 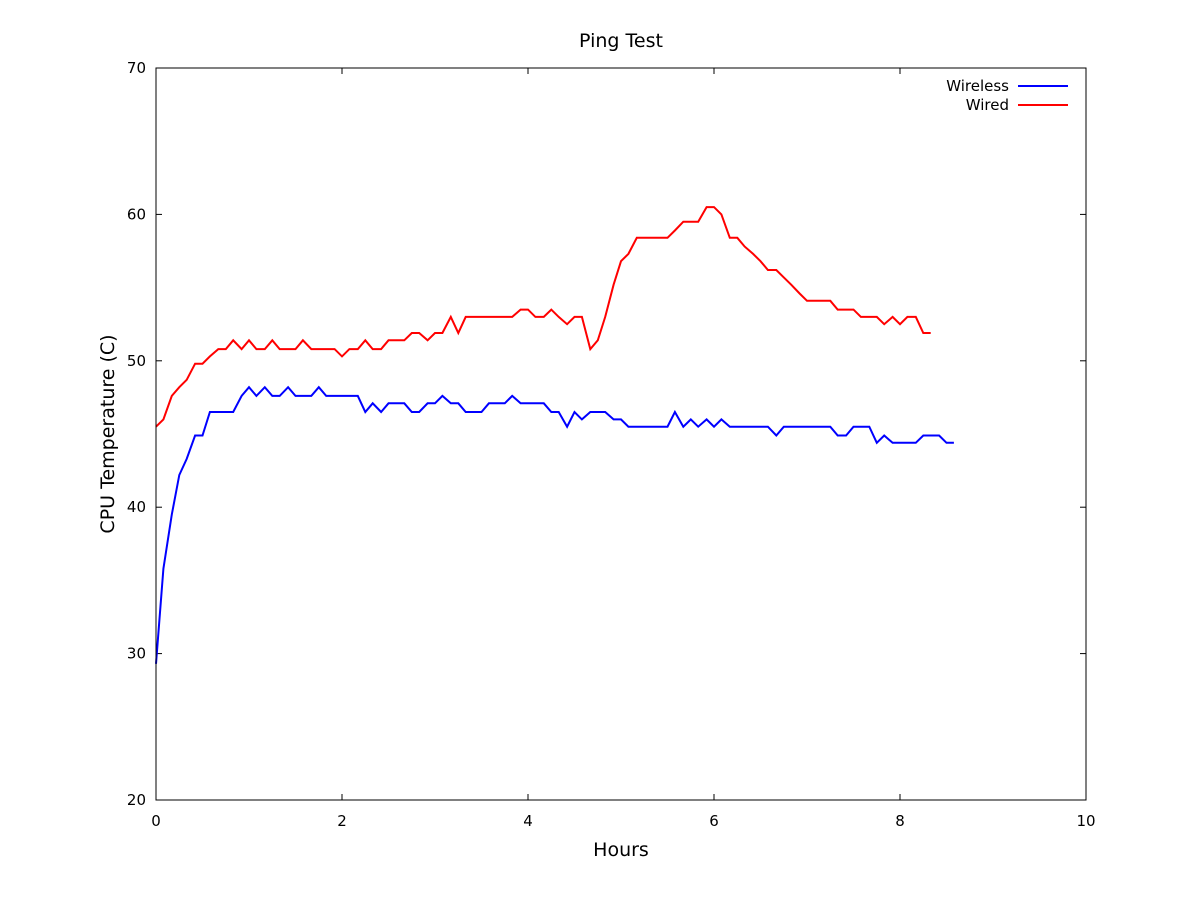 What do you see at coordinates (136, 361) in the screenshot?
I see `y-tick-label: 50` at bounding box center [136, 361].